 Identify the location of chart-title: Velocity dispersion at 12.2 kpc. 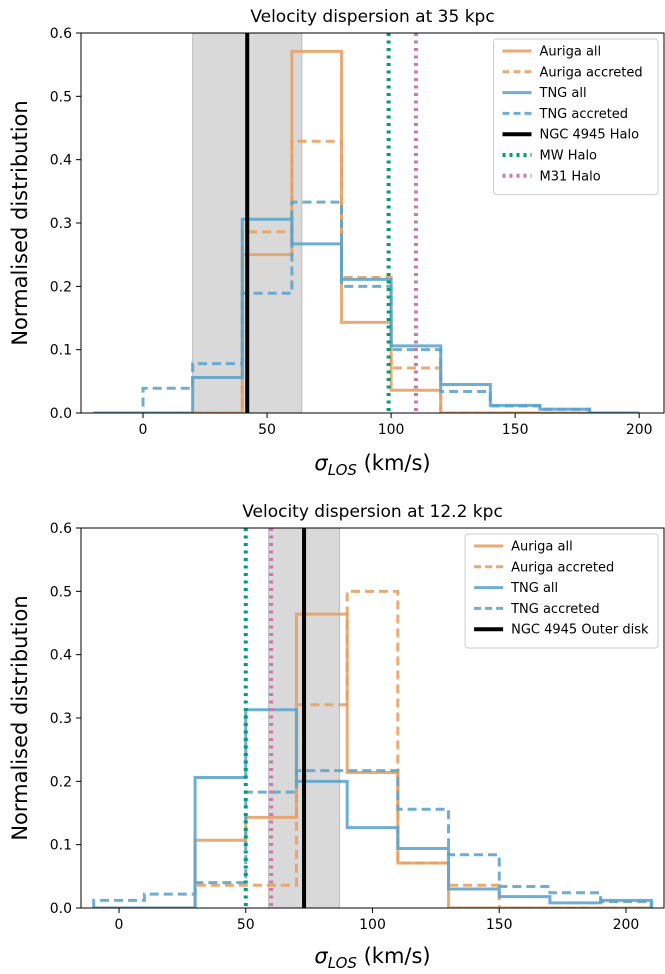
(372, 512).